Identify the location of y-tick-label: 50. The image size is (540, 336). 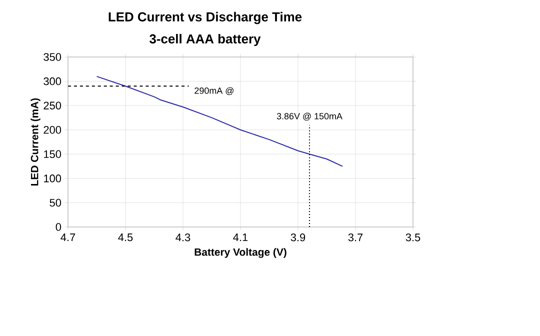
(56, 202).